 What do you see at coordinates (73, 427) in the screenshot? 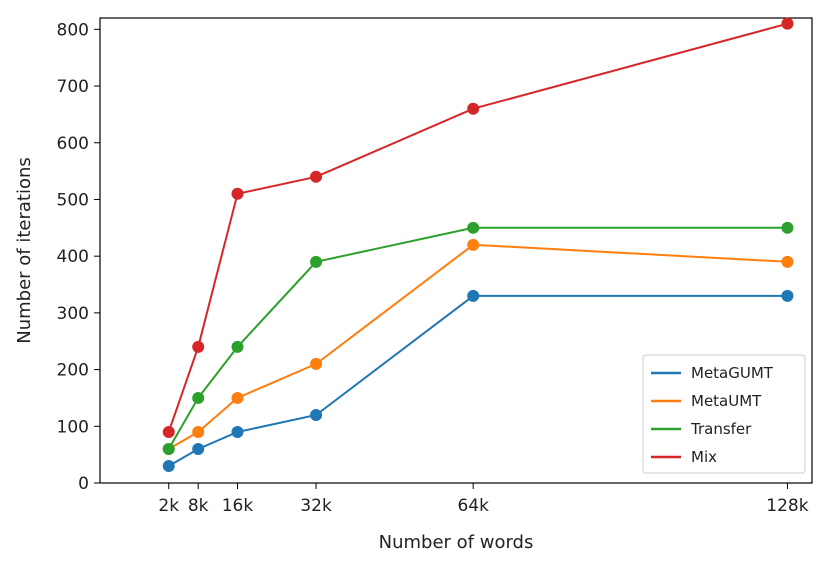
I see `y-tick-label: 100` at bounding box center [73, 427].